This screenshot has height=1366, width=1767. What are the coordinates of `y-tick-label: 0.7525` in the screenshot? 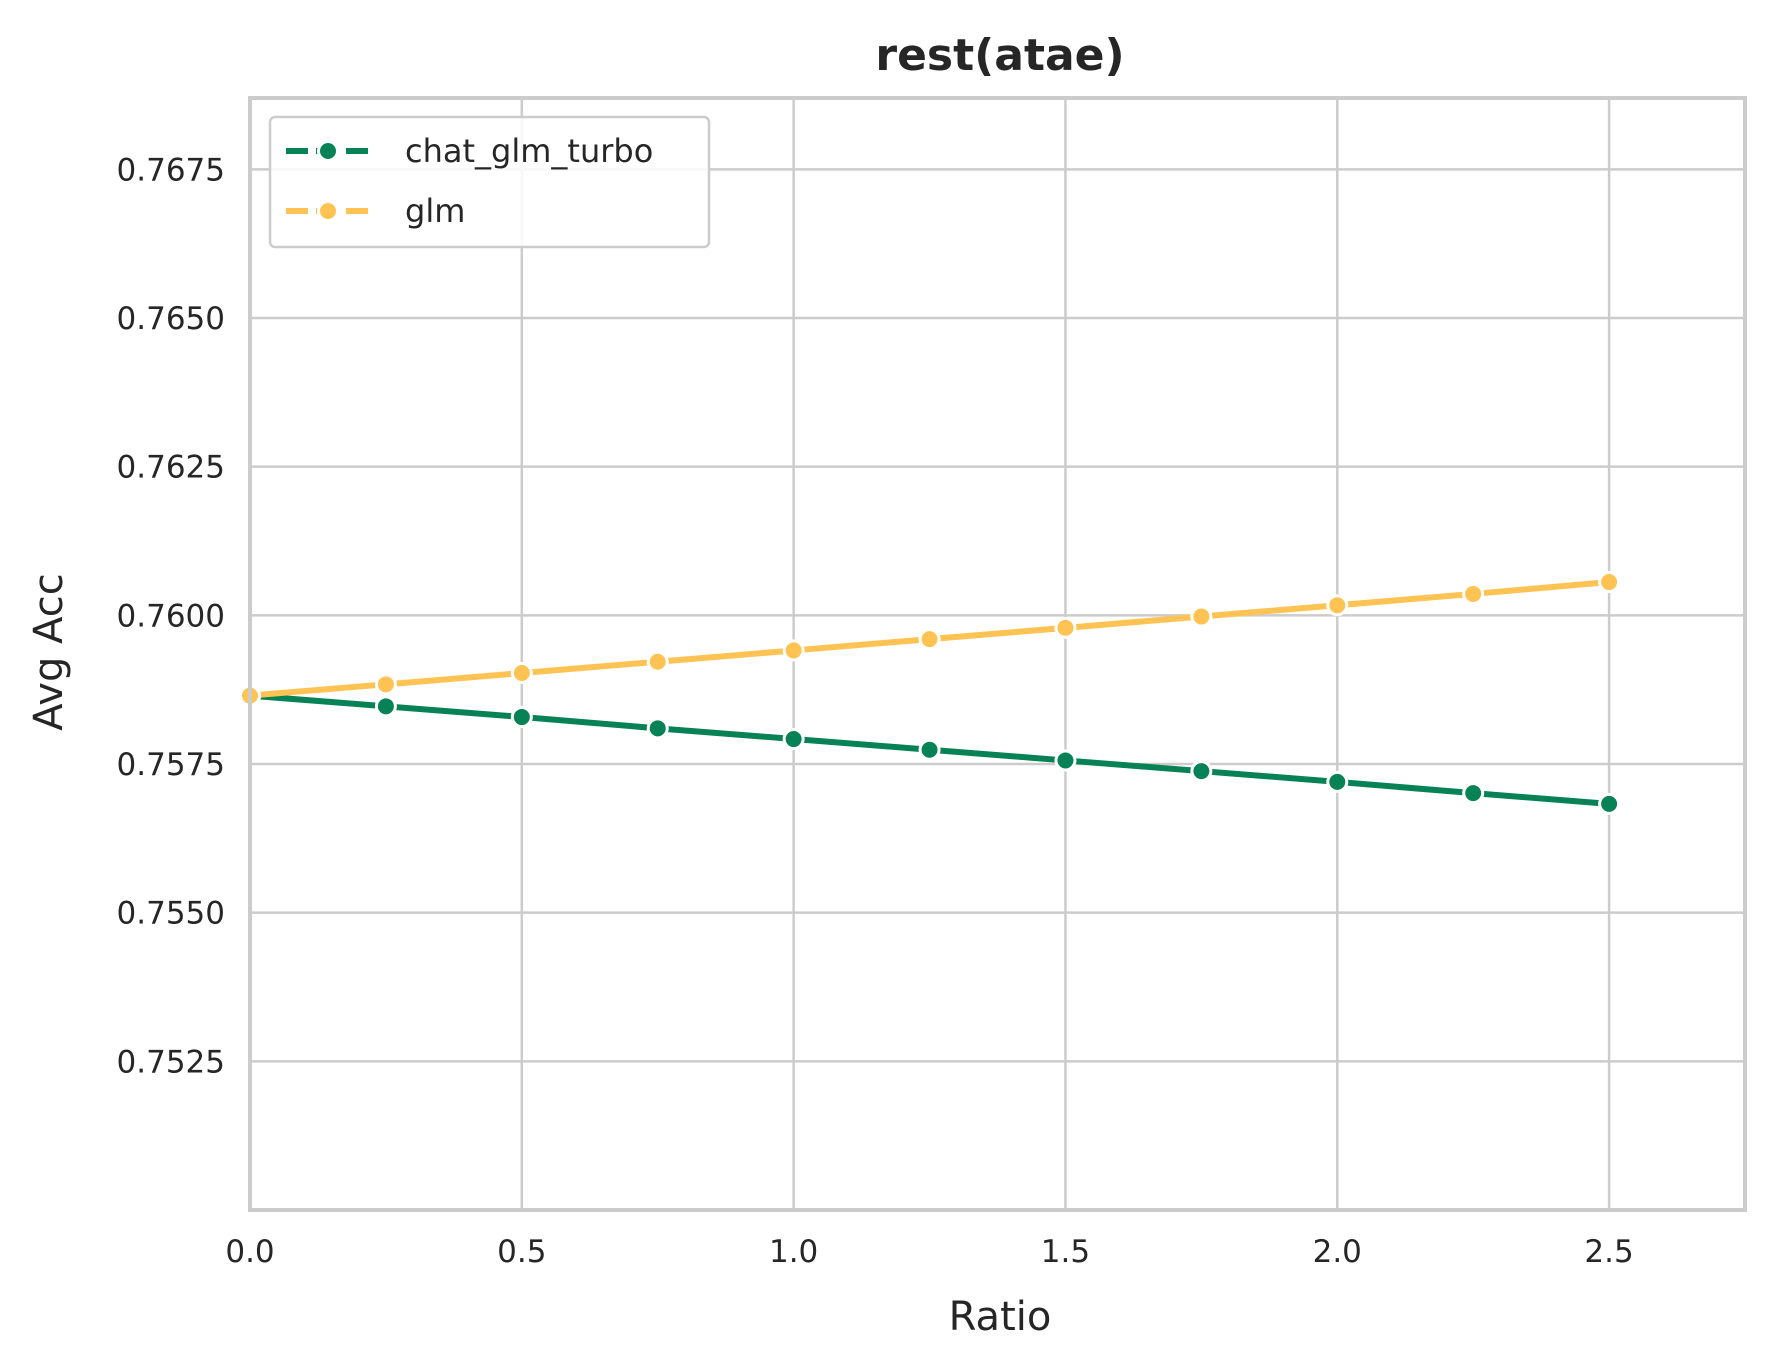 It's located at (171, 1062).